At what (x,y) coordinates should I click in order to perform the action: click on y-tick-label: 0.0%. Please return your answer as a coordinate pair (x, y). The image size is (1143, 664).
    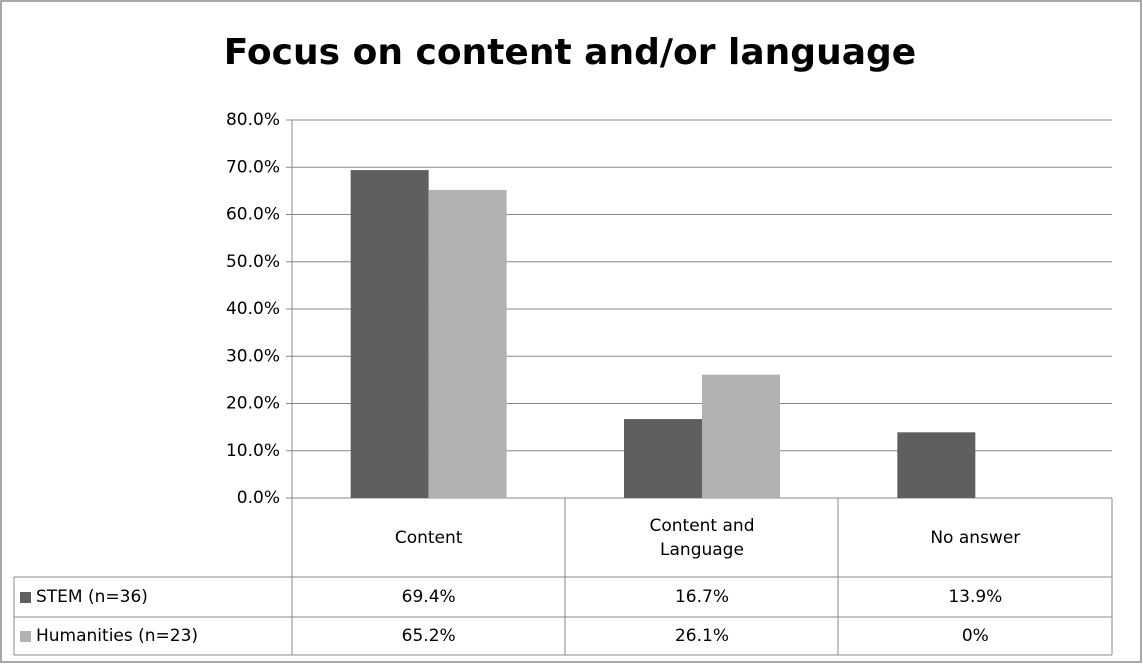
    Looking at the image, I should click on (258, 498).